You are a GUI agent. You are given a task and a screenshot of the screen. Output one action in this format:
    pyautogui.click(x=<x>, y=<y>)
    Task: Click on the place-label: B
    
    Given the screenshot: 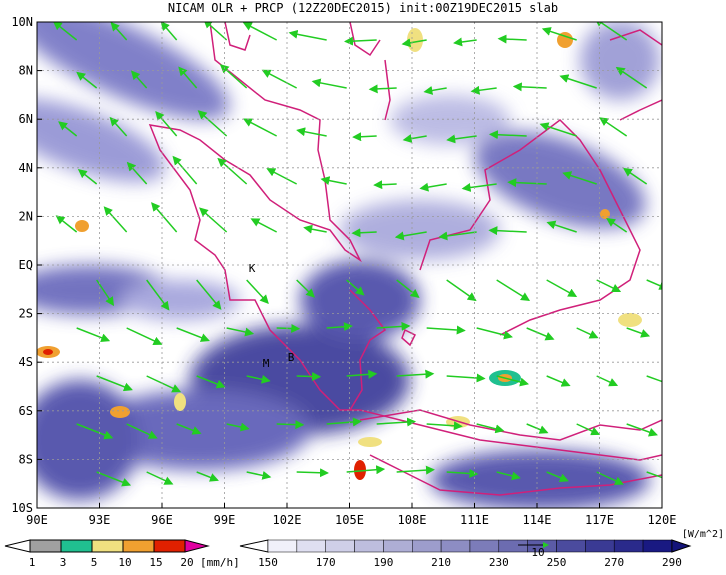 What is the action you would take?
    pyautogui.click(x=291, y=357)
    